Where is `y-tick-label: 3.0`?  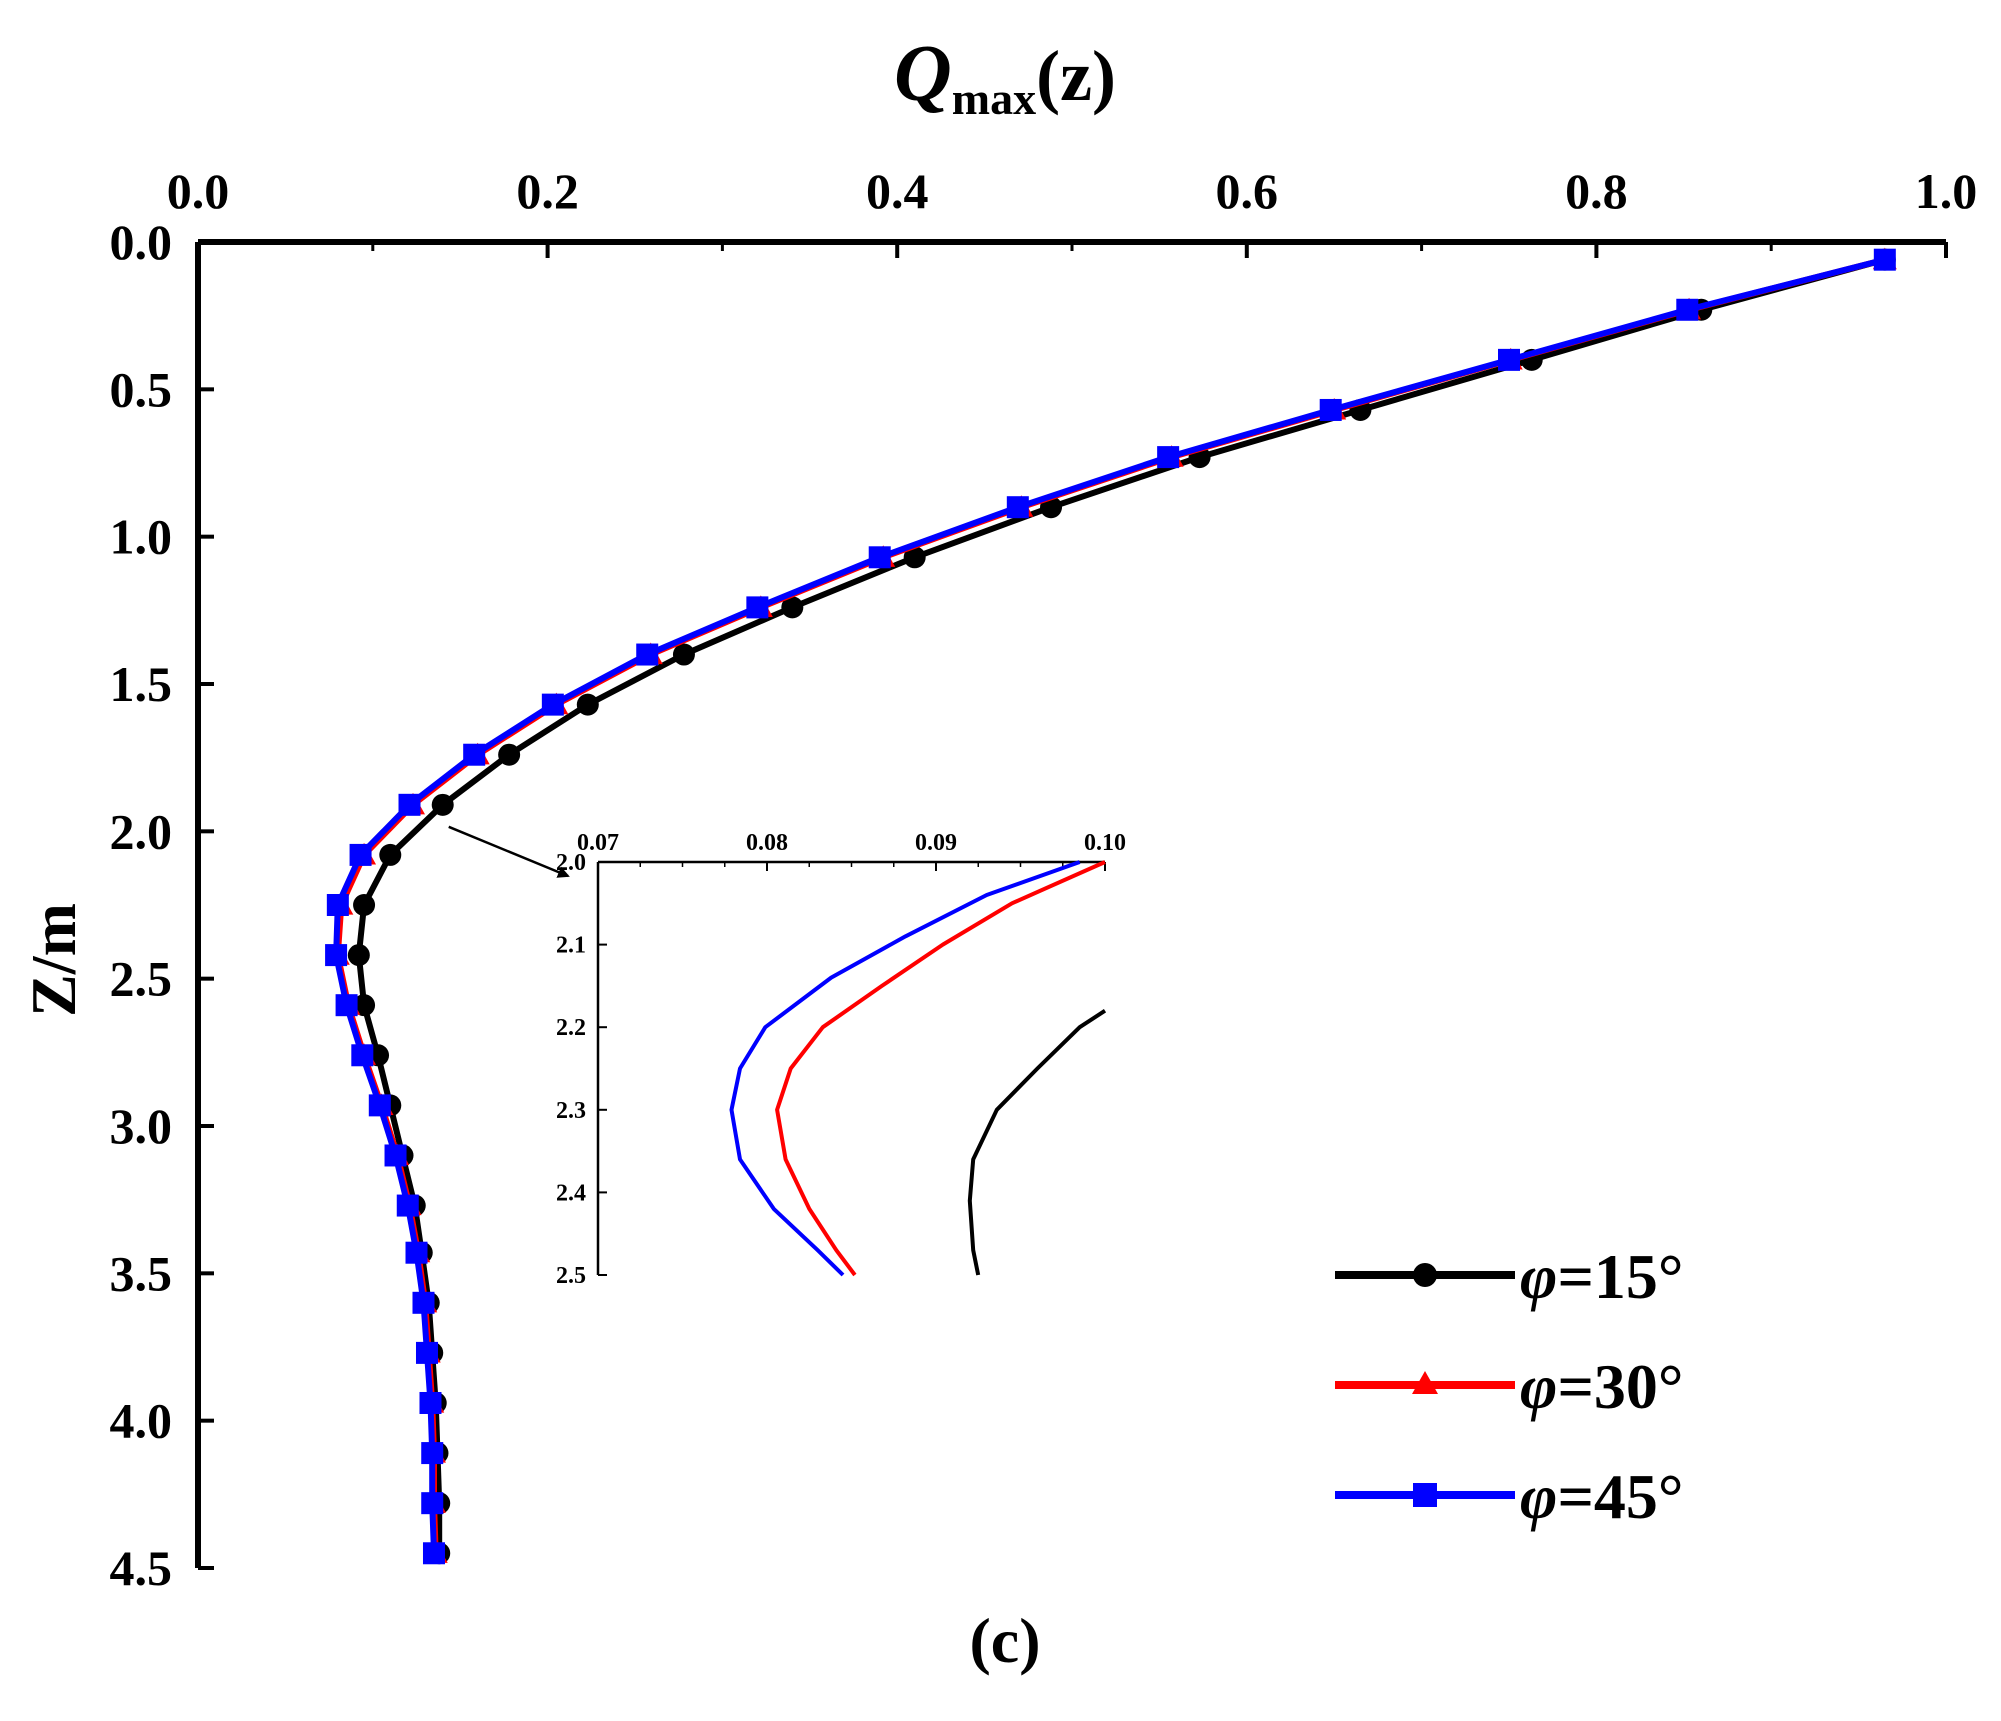 y-tick-label: 3.0 is located at coordinates (141, 1126).